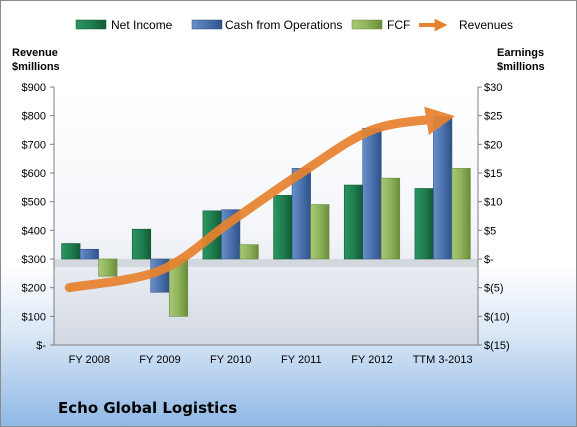 Image resolution: width=577 pixels, height=427 pixels. Describe the element at coordinates (493, 203) in the screenshot. I see `right-tick-label: $10` at that location.